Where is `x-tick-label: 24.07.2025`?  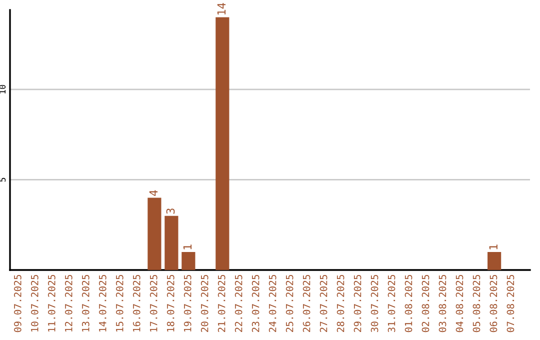 x-tick-label: 24.07.2025 is located at coordinates (272, 303).